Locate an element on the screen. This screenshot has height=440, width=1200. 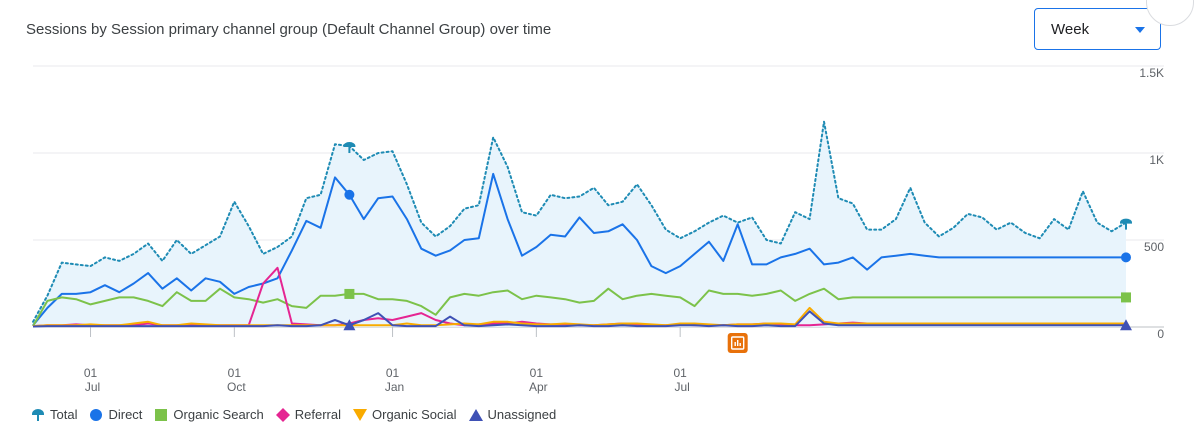
series-line-organic_search is located at coordinates (579, 307).